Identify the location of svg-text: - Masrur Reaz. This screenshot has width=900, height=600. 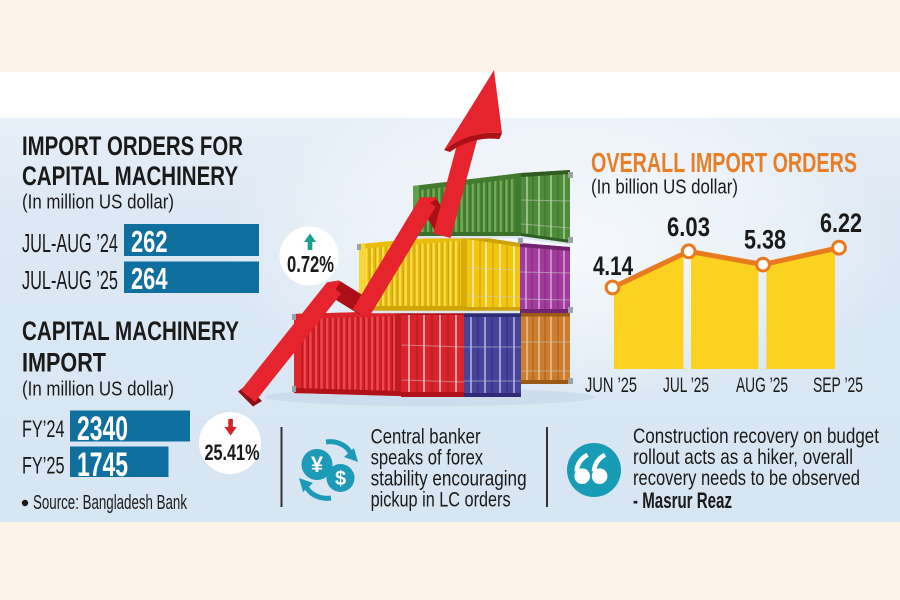
(682, 500).